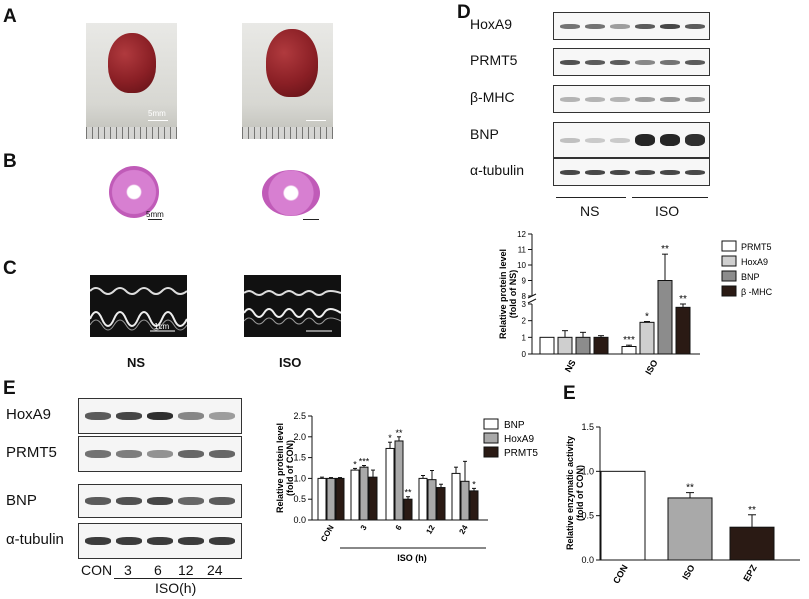 This screenshot has width=809, height=599. What do you see at coordinates (524, 296) in the screenshot?
I see `y-tick-label: 8` at bounding box center [524, 296].